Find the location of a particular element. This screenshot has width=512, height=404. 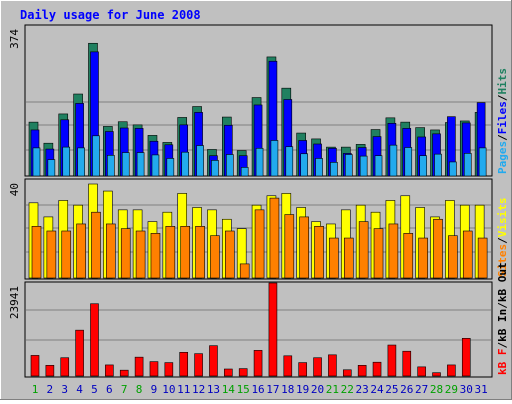

ymax-label-kbytes: 23941 is located at coordinates (14, 302).